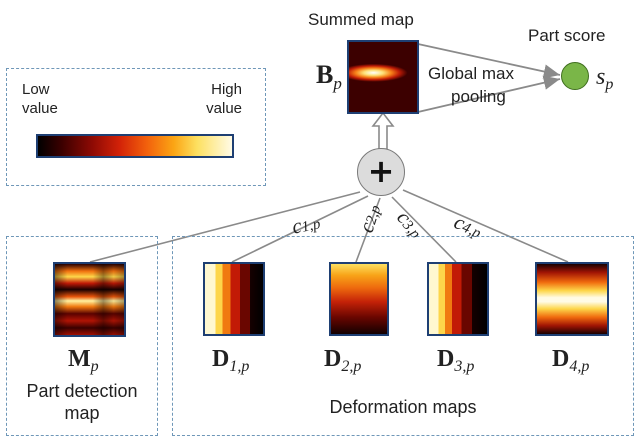  I want to click on edge-d2-to-sum, so click(368, 230).